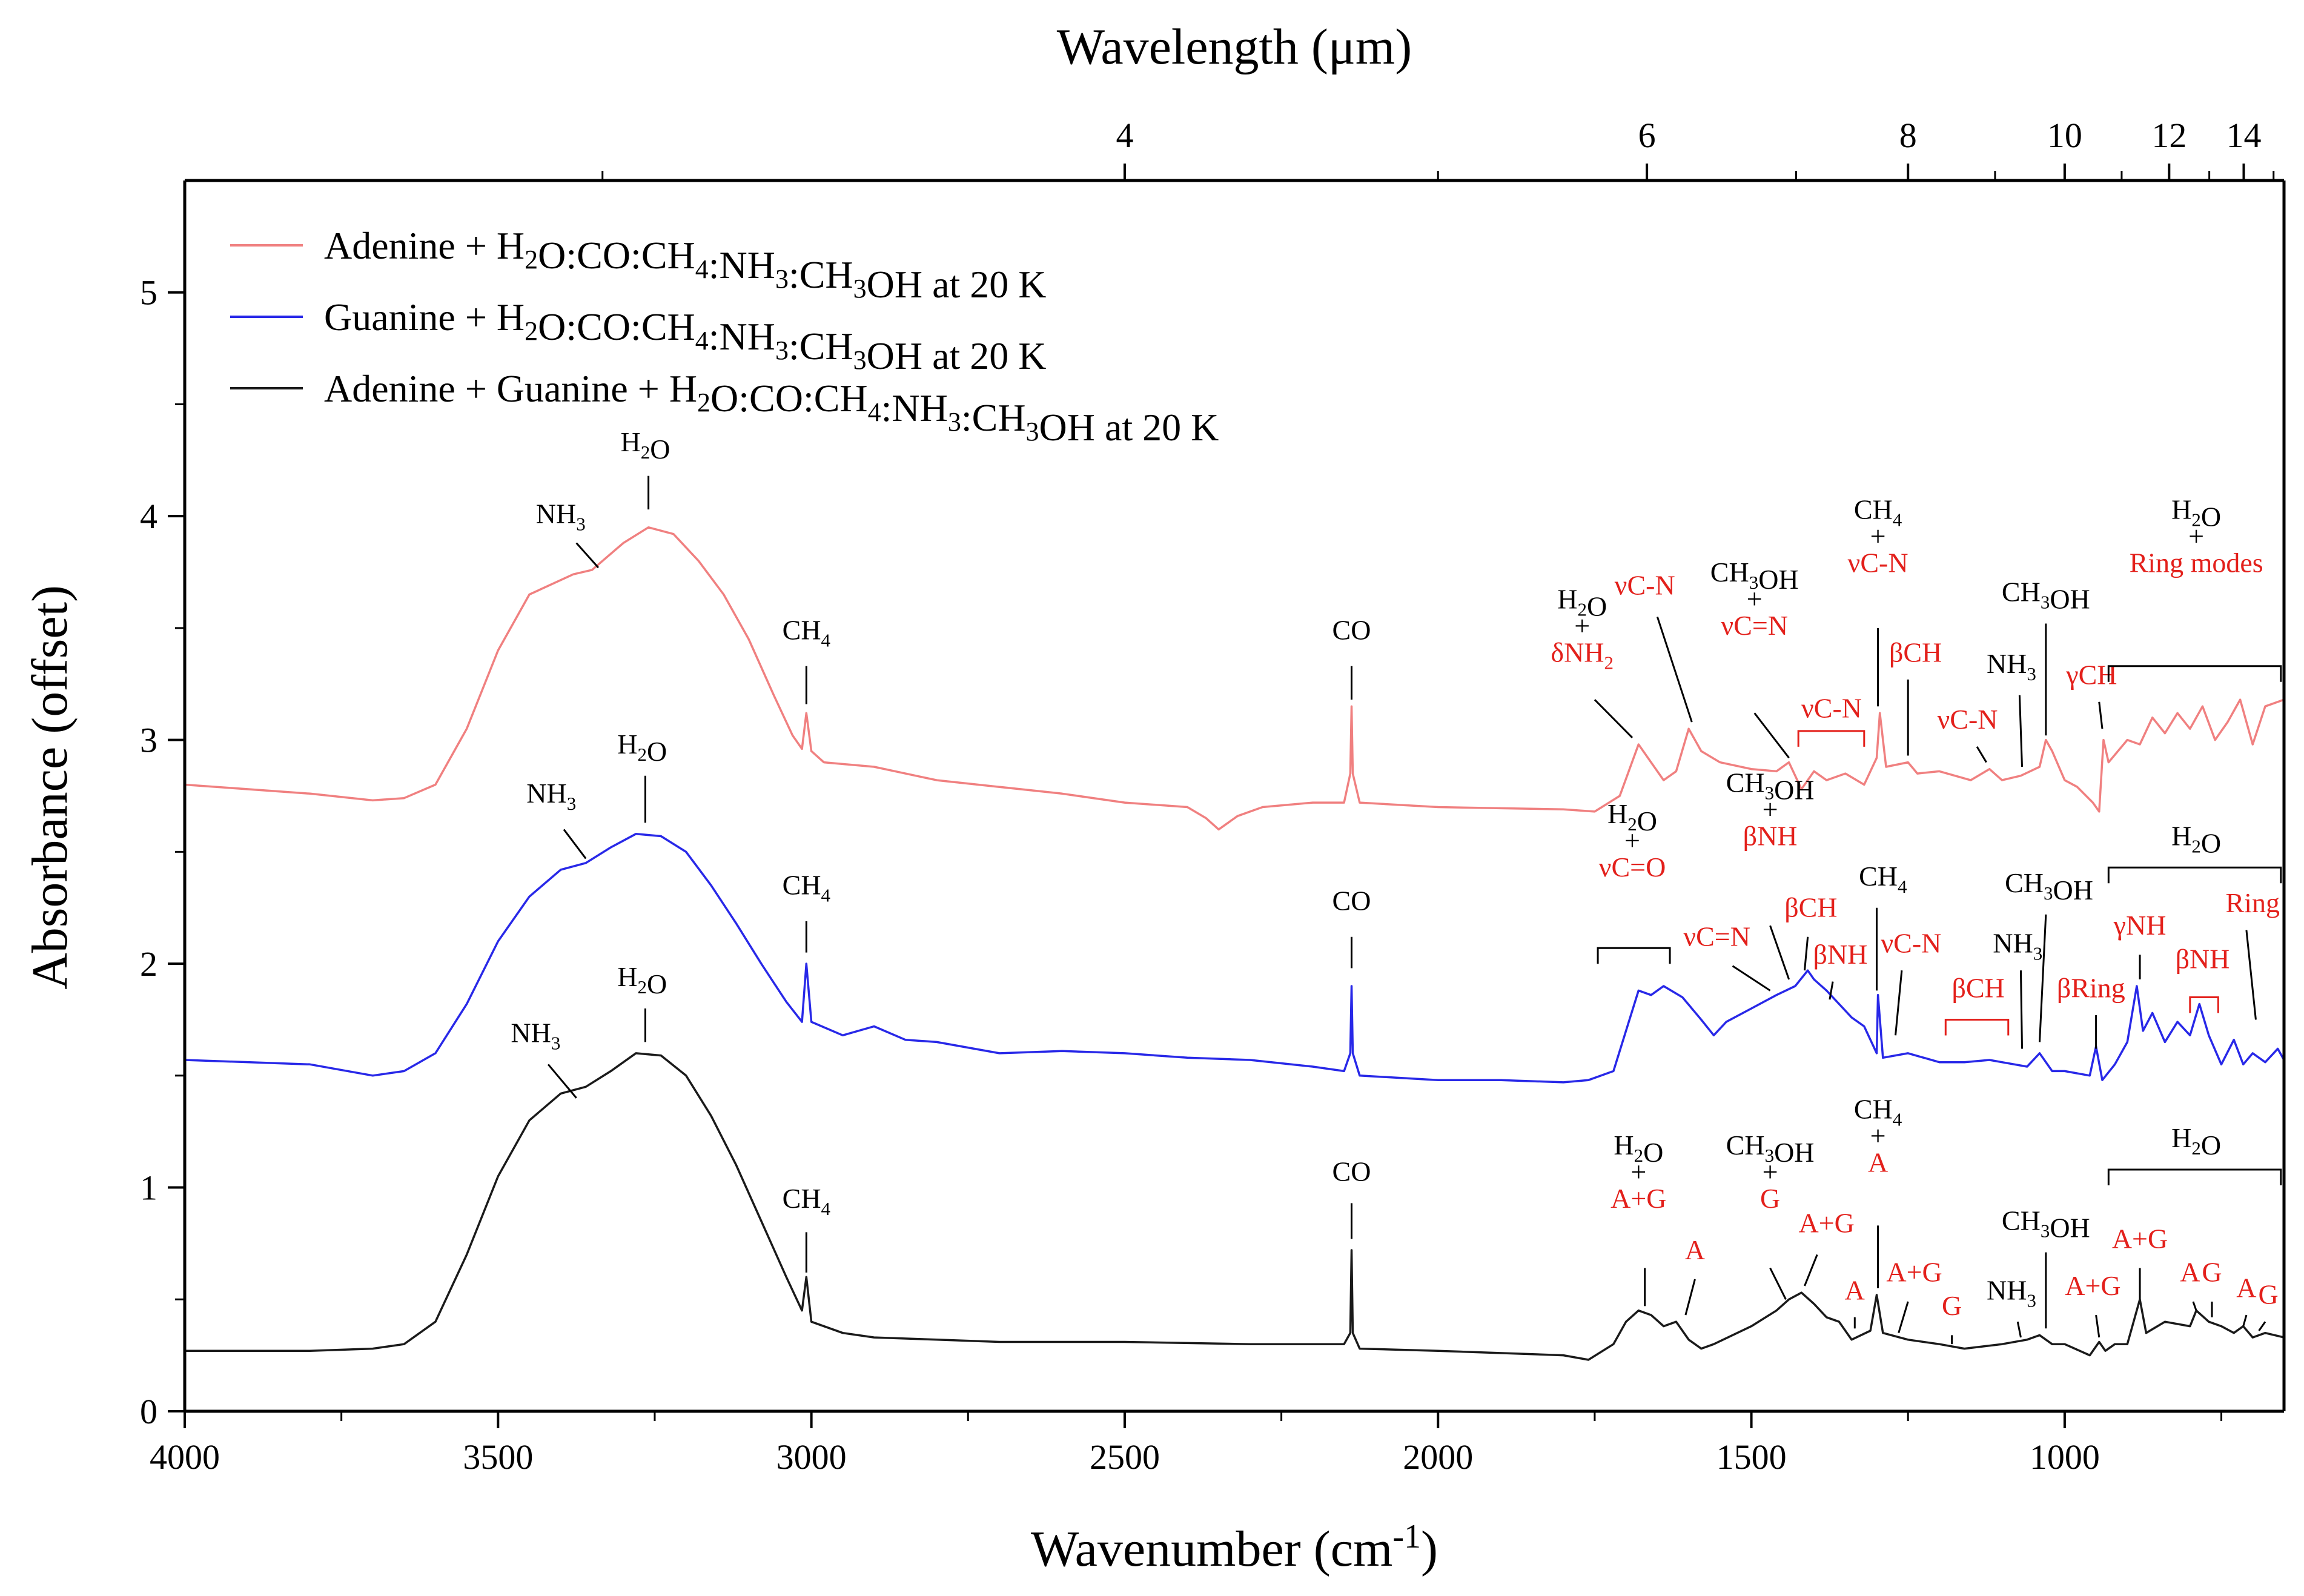 This screenshot has height=1596, width=2304. I want to click on y-axis-title: Absorbance (offset), so click(50, 787).